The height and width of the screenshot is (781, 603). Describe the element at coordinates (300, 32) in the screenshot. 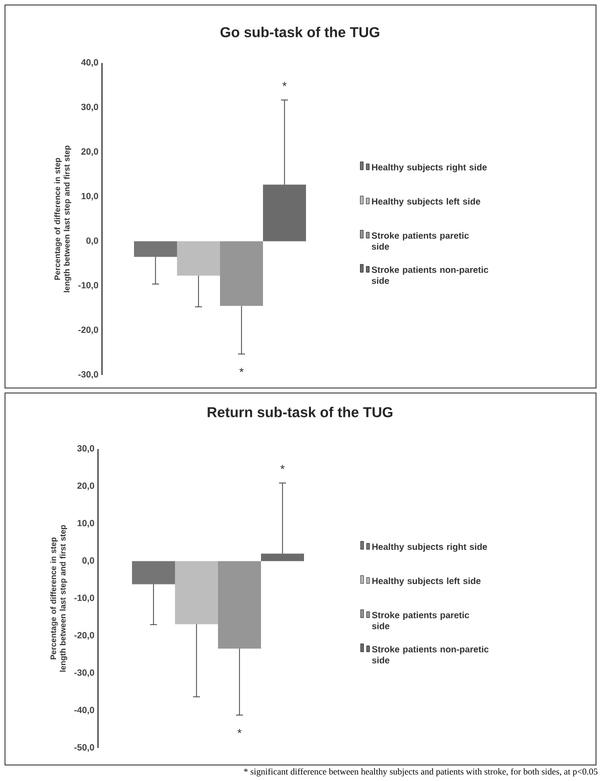

I see `chart-title: Go sub-task of the TUG` at that location.